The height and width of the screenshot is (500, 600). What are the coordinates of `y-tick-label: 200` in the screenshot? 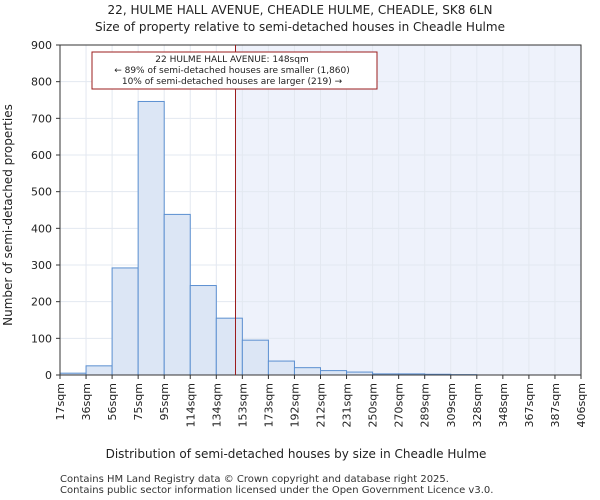 It's located at (41, 302).